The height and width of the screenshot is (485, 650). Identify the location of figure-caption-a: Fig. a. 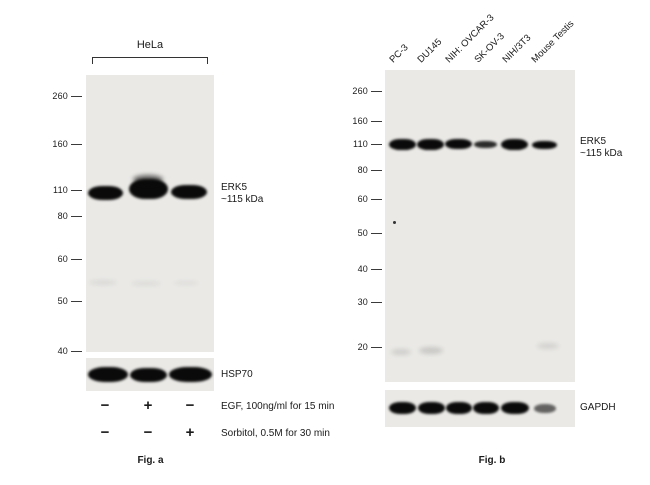
(150, 460).